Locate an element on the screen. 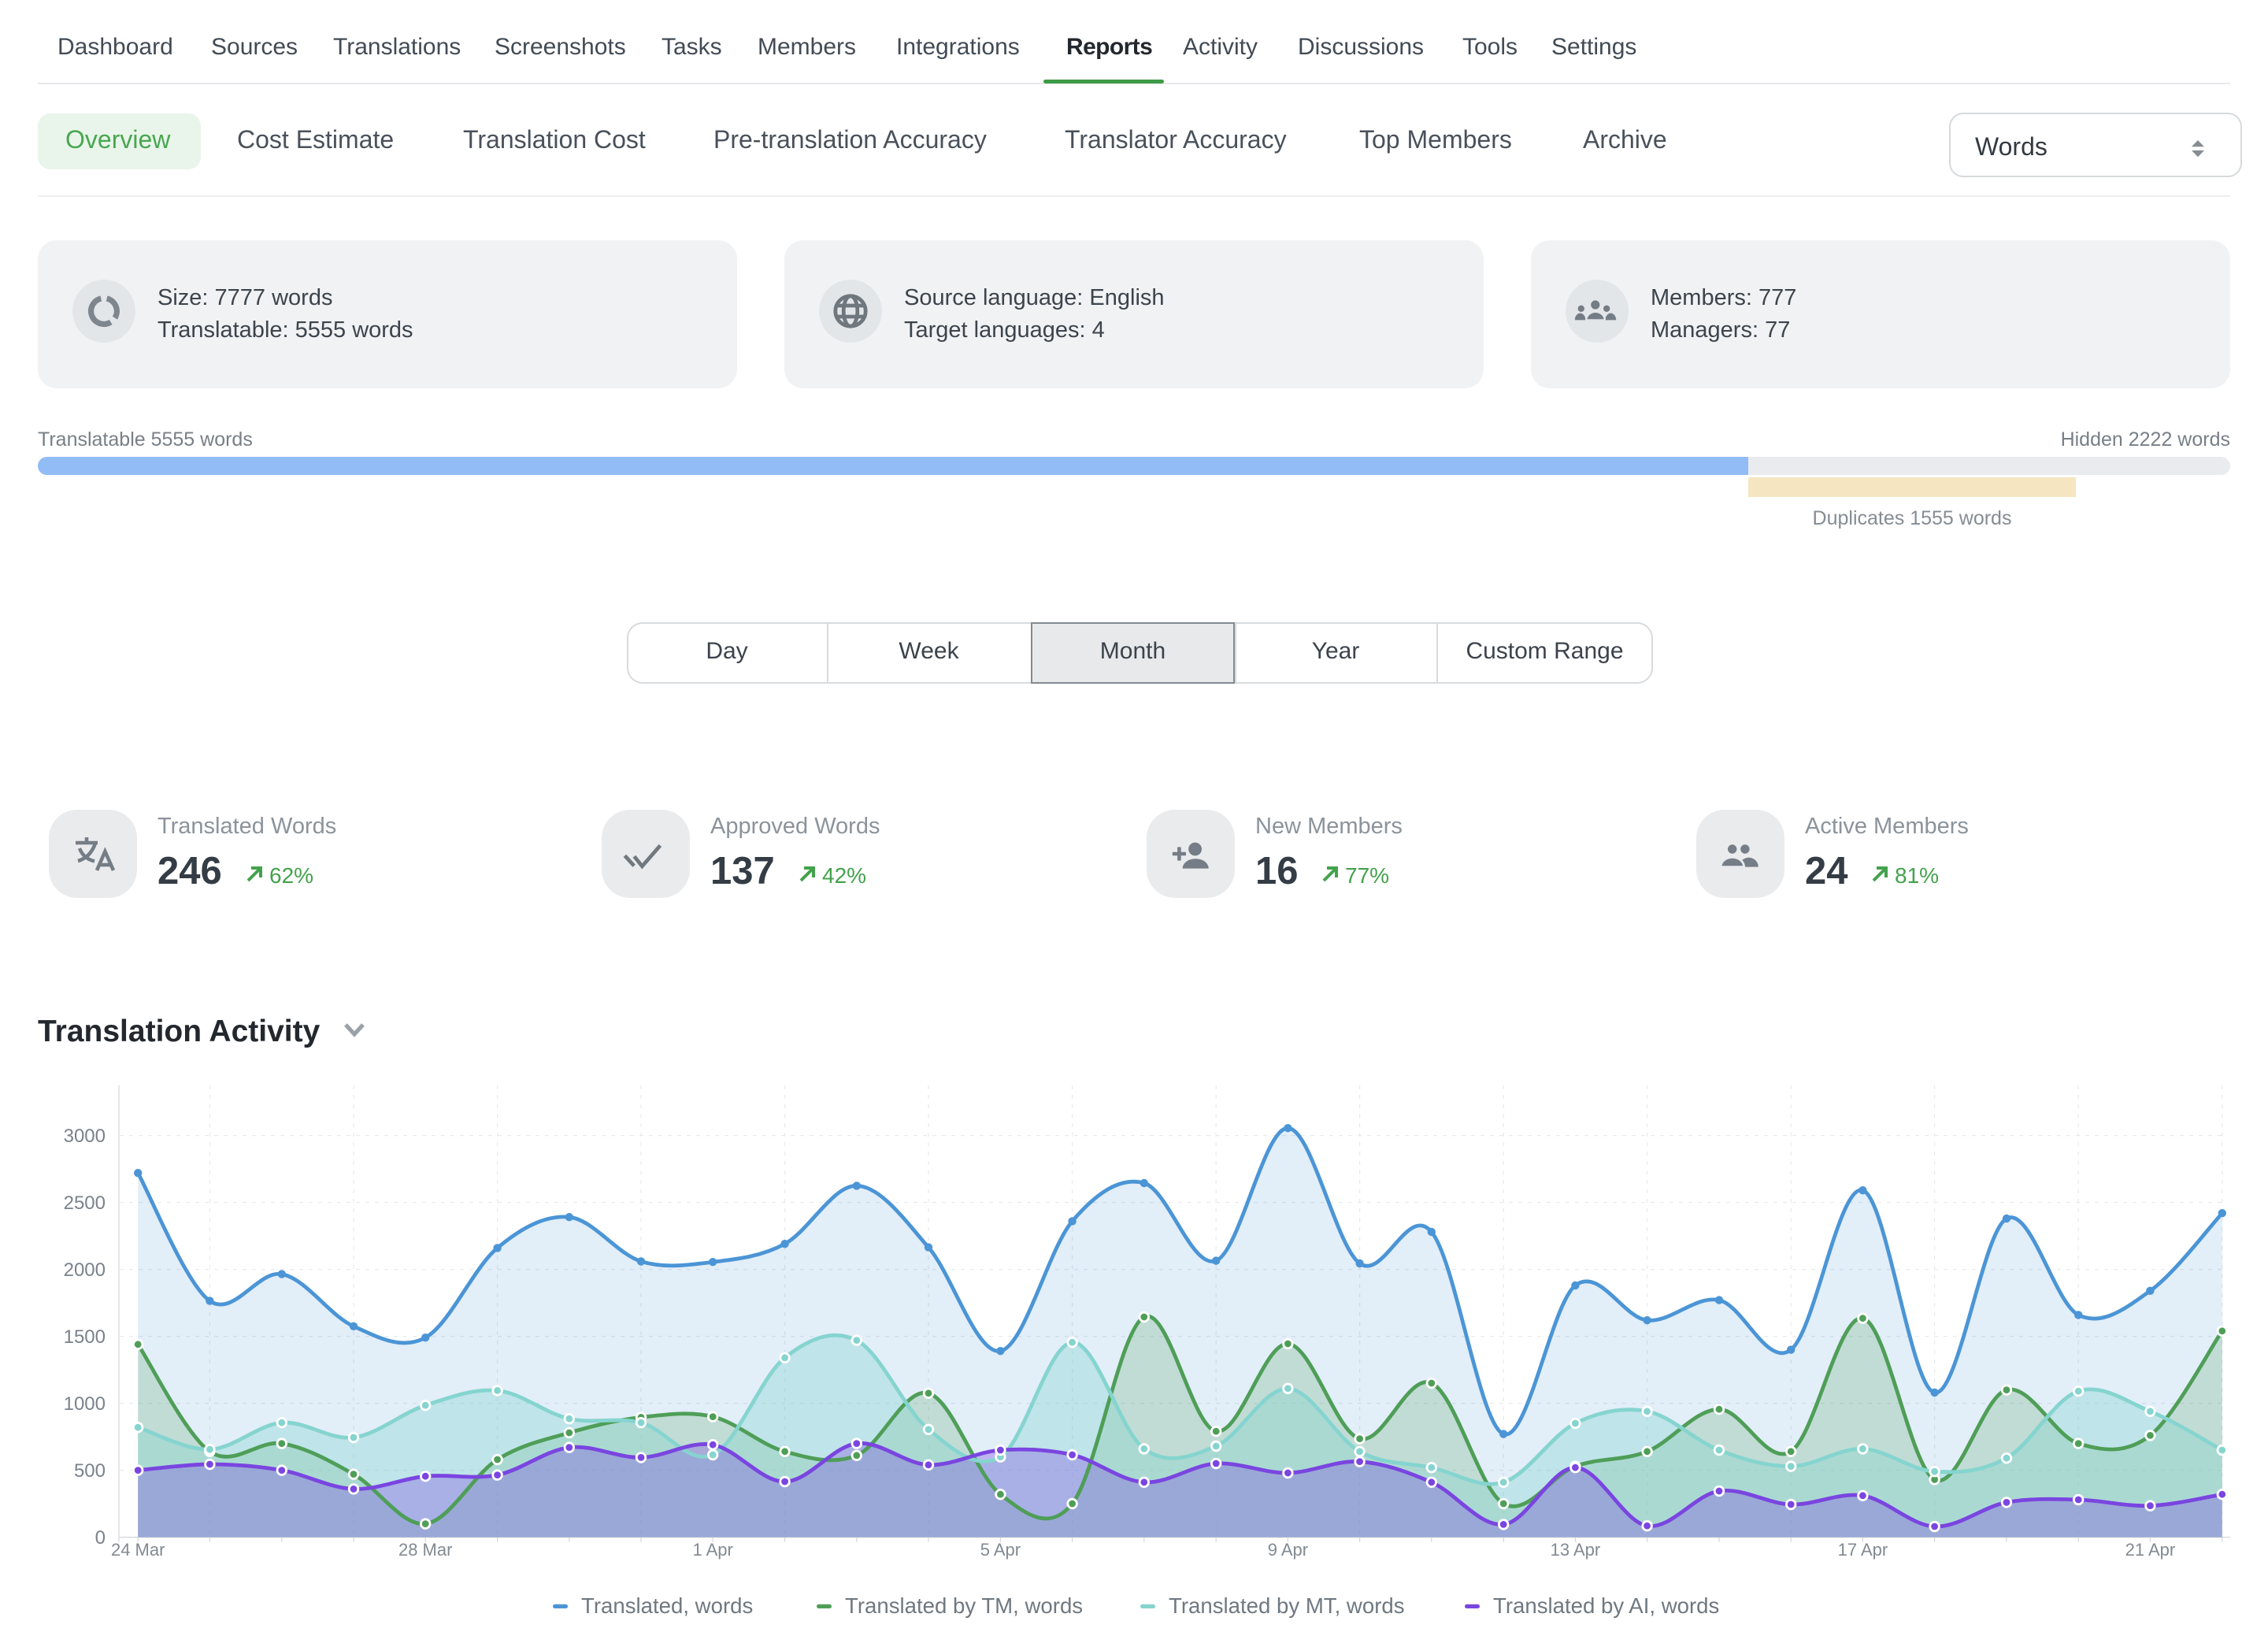  svg-text: 500 is located at coordinates (90, 1471).